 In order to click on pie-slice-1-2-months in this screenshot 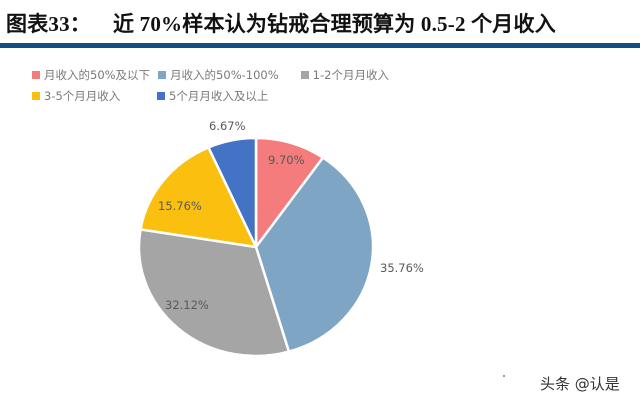, I will do `click(214, 293)`.